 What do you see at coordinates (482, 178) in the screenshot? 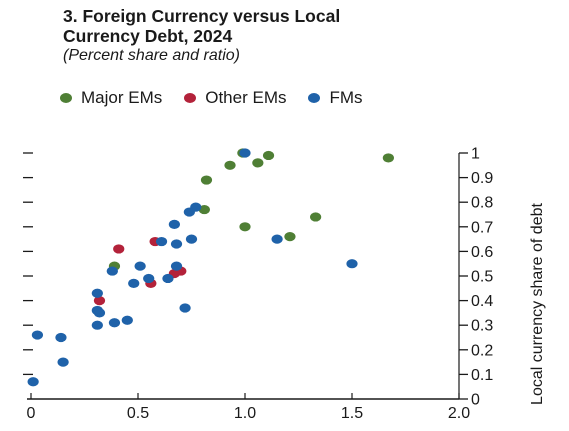
I see `y-tick-label: 0.9` at bounding box center [482, 178].